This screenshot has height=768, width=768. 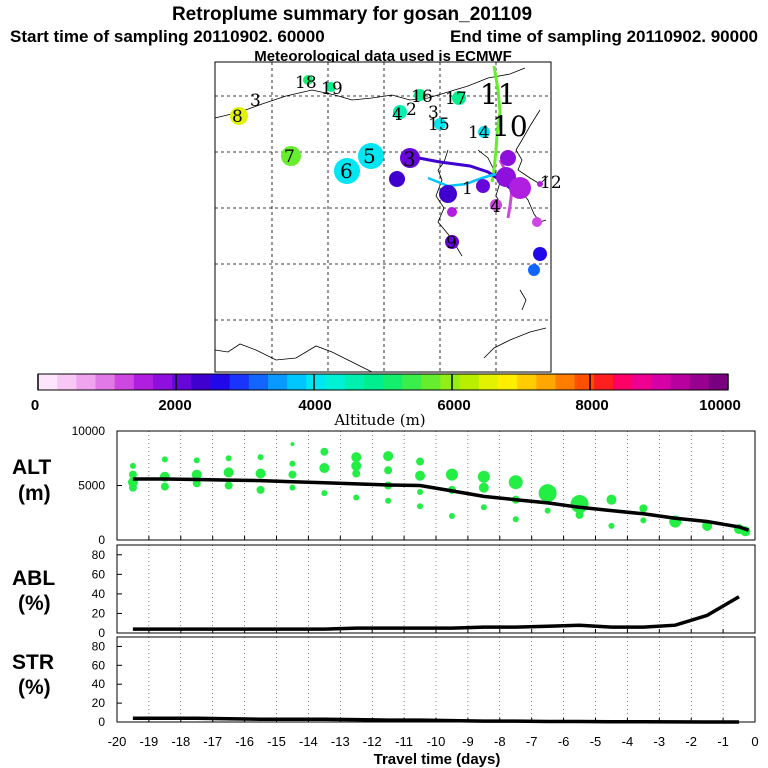 I want to click on x-tick-label: -10, so click(x=436, y=741).